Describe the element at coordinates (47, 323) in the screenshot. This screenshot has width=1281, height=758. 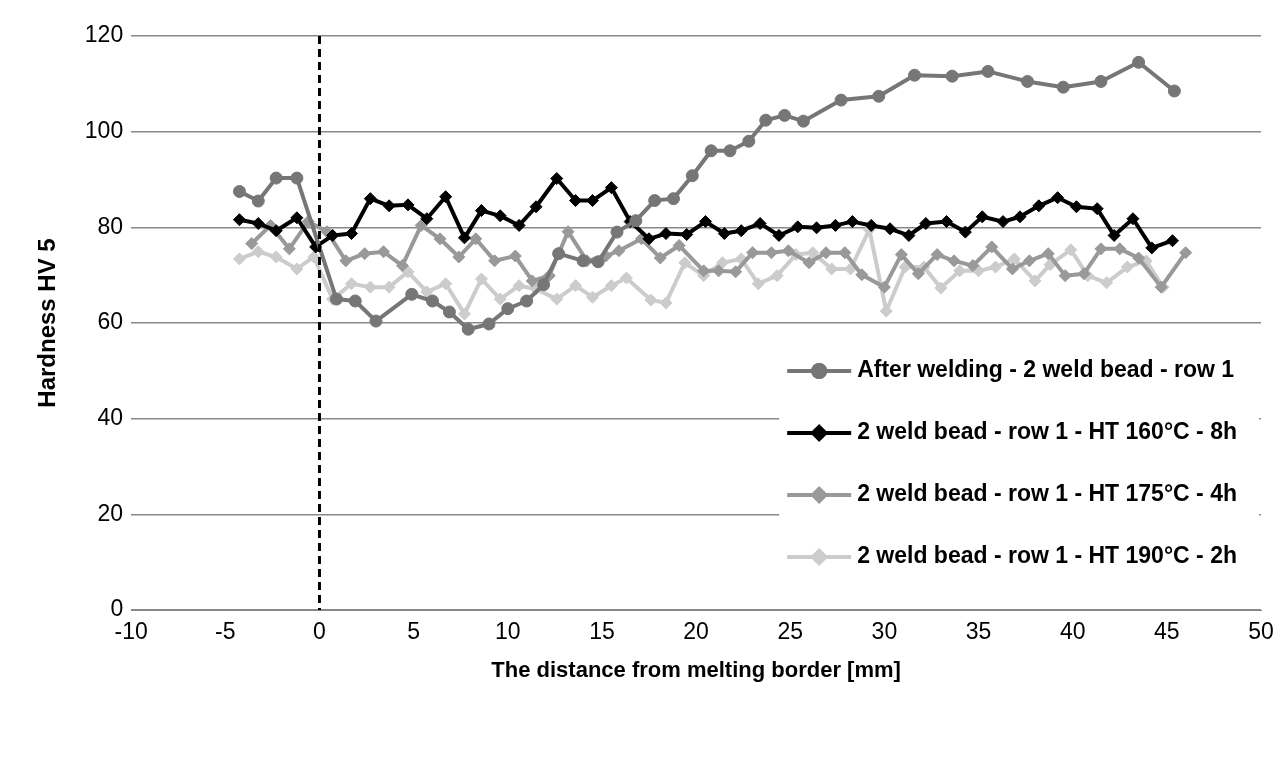
I see `y-axis-title: Hardness HV 5` at that location.